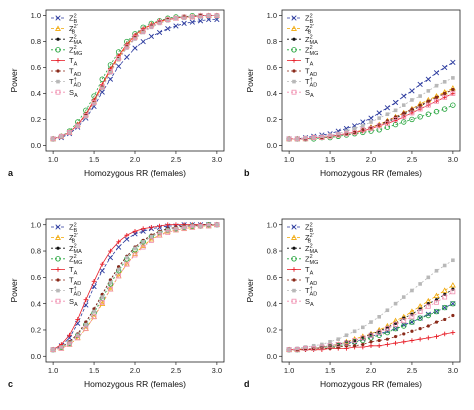 This screenshot has width=474, height=410. I want to click on legend-entry-z-mg: Z2 MG, so click(311, 51).